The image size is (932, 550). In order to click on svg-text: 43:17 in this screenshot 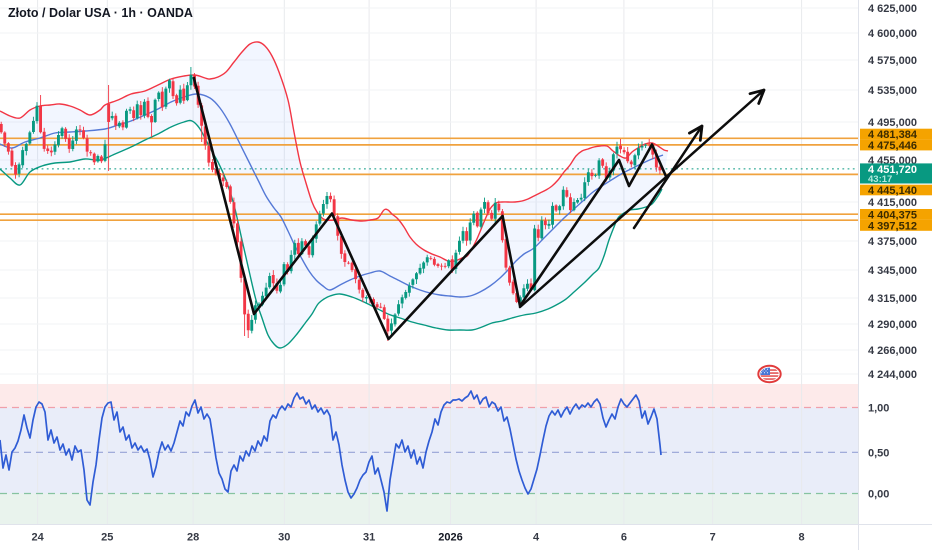, I will do `click(880, 179)`.